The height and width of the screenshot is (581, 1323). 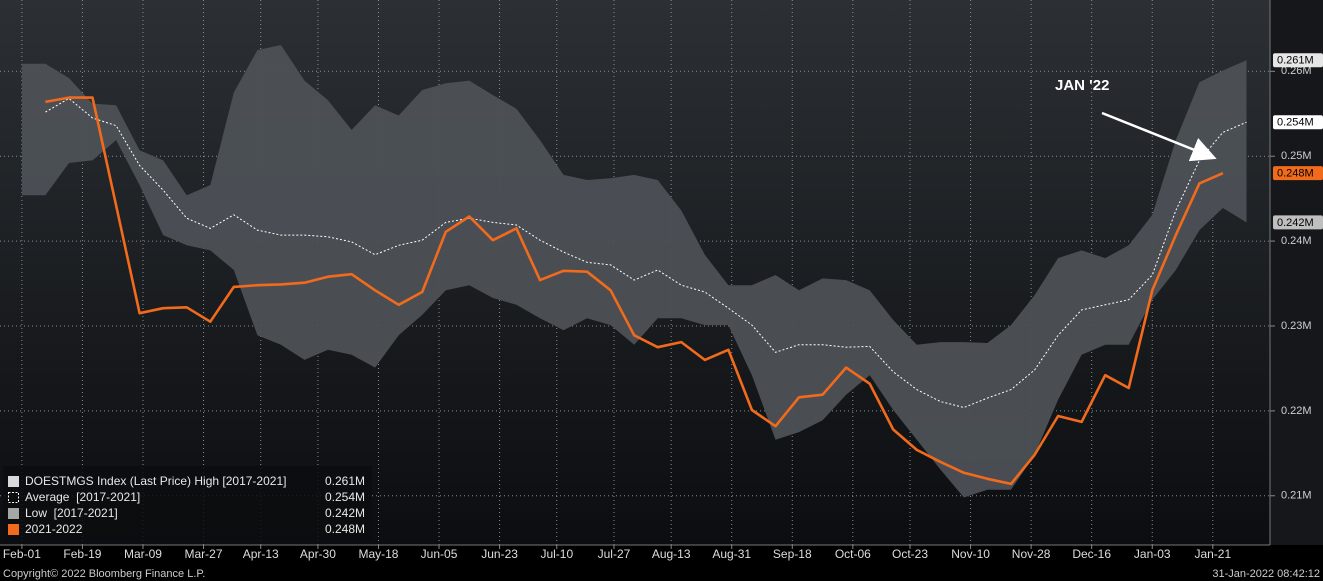 What do you see at coordinates (853, 554) in the screenshot?
I see `x-tick-label: Oct-06` at bounding box center [853, 554].